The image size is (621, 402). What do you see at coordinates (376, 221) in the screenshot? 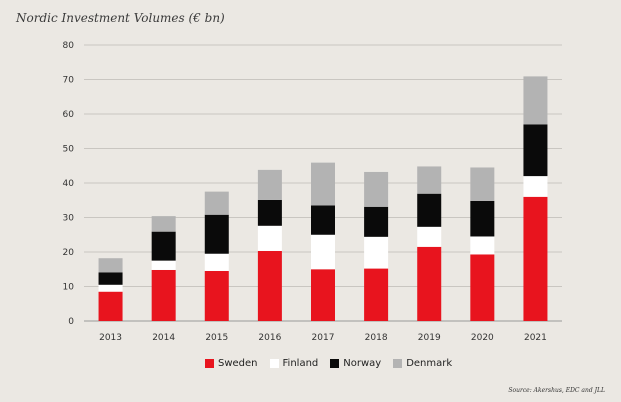
I see `bar-norway-2018` at bounding box center [376, 221].